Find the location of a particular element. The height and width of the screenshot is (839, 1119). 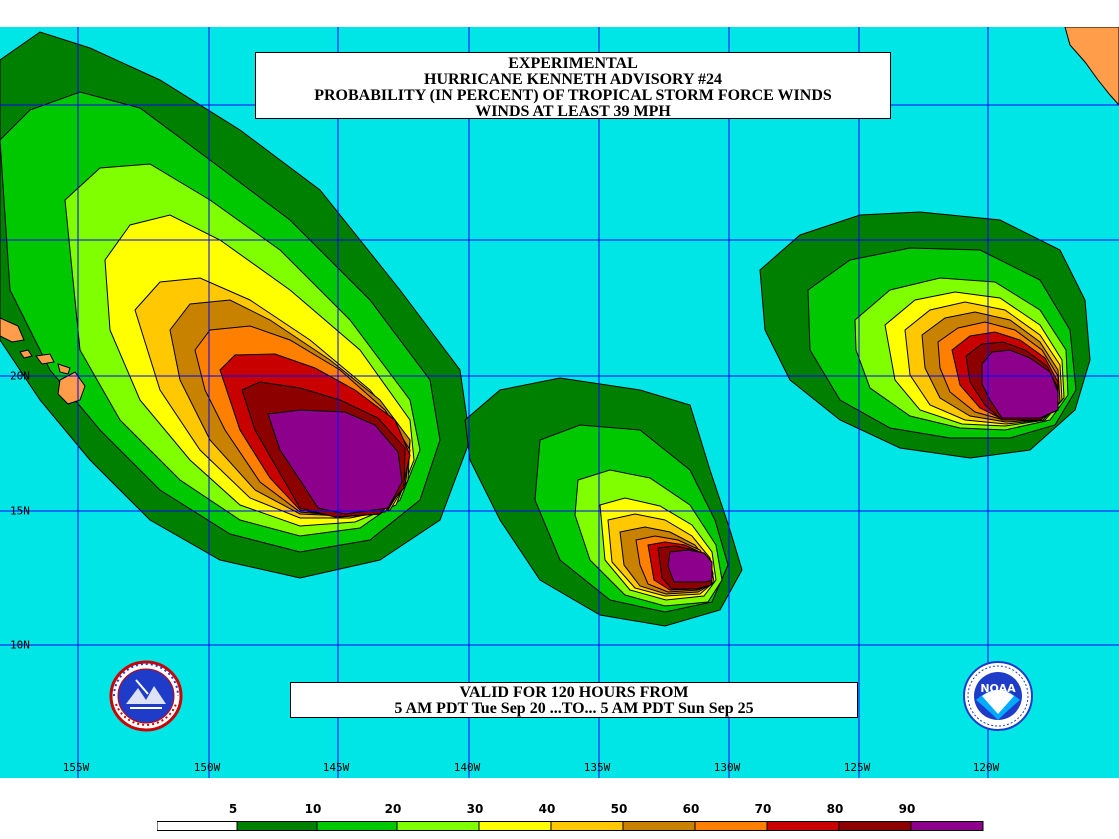

legend-label: 60 is located at coordinates (691, 809).